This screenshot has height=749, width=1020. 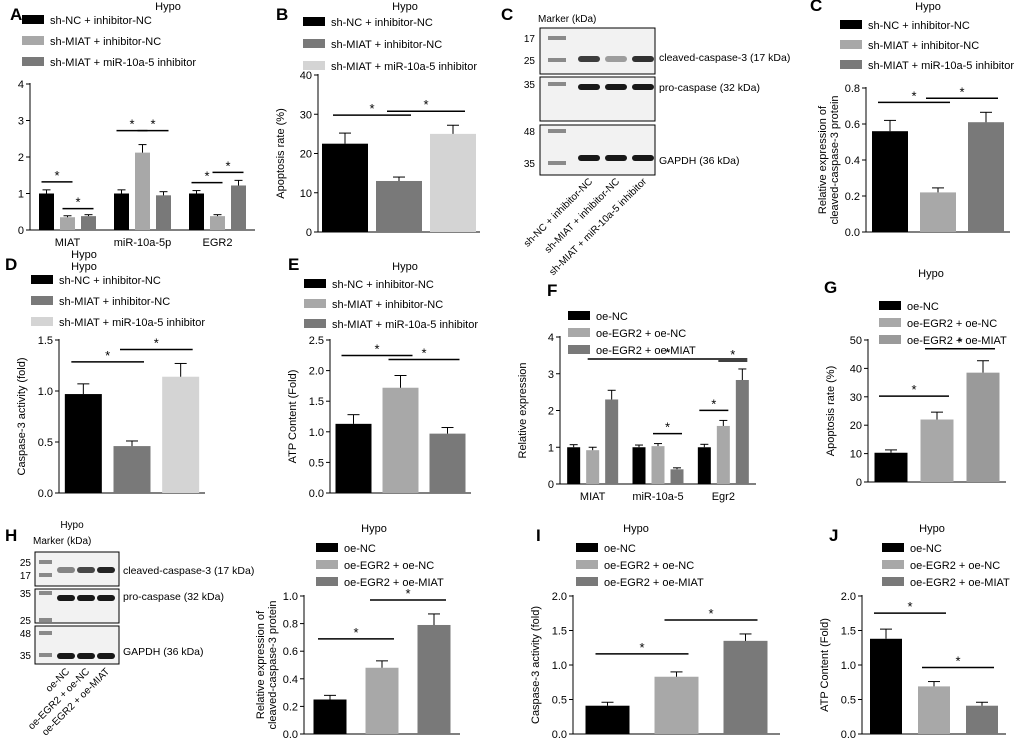 I want to click on panel-d-letter: D, so click(x=11, y=264).